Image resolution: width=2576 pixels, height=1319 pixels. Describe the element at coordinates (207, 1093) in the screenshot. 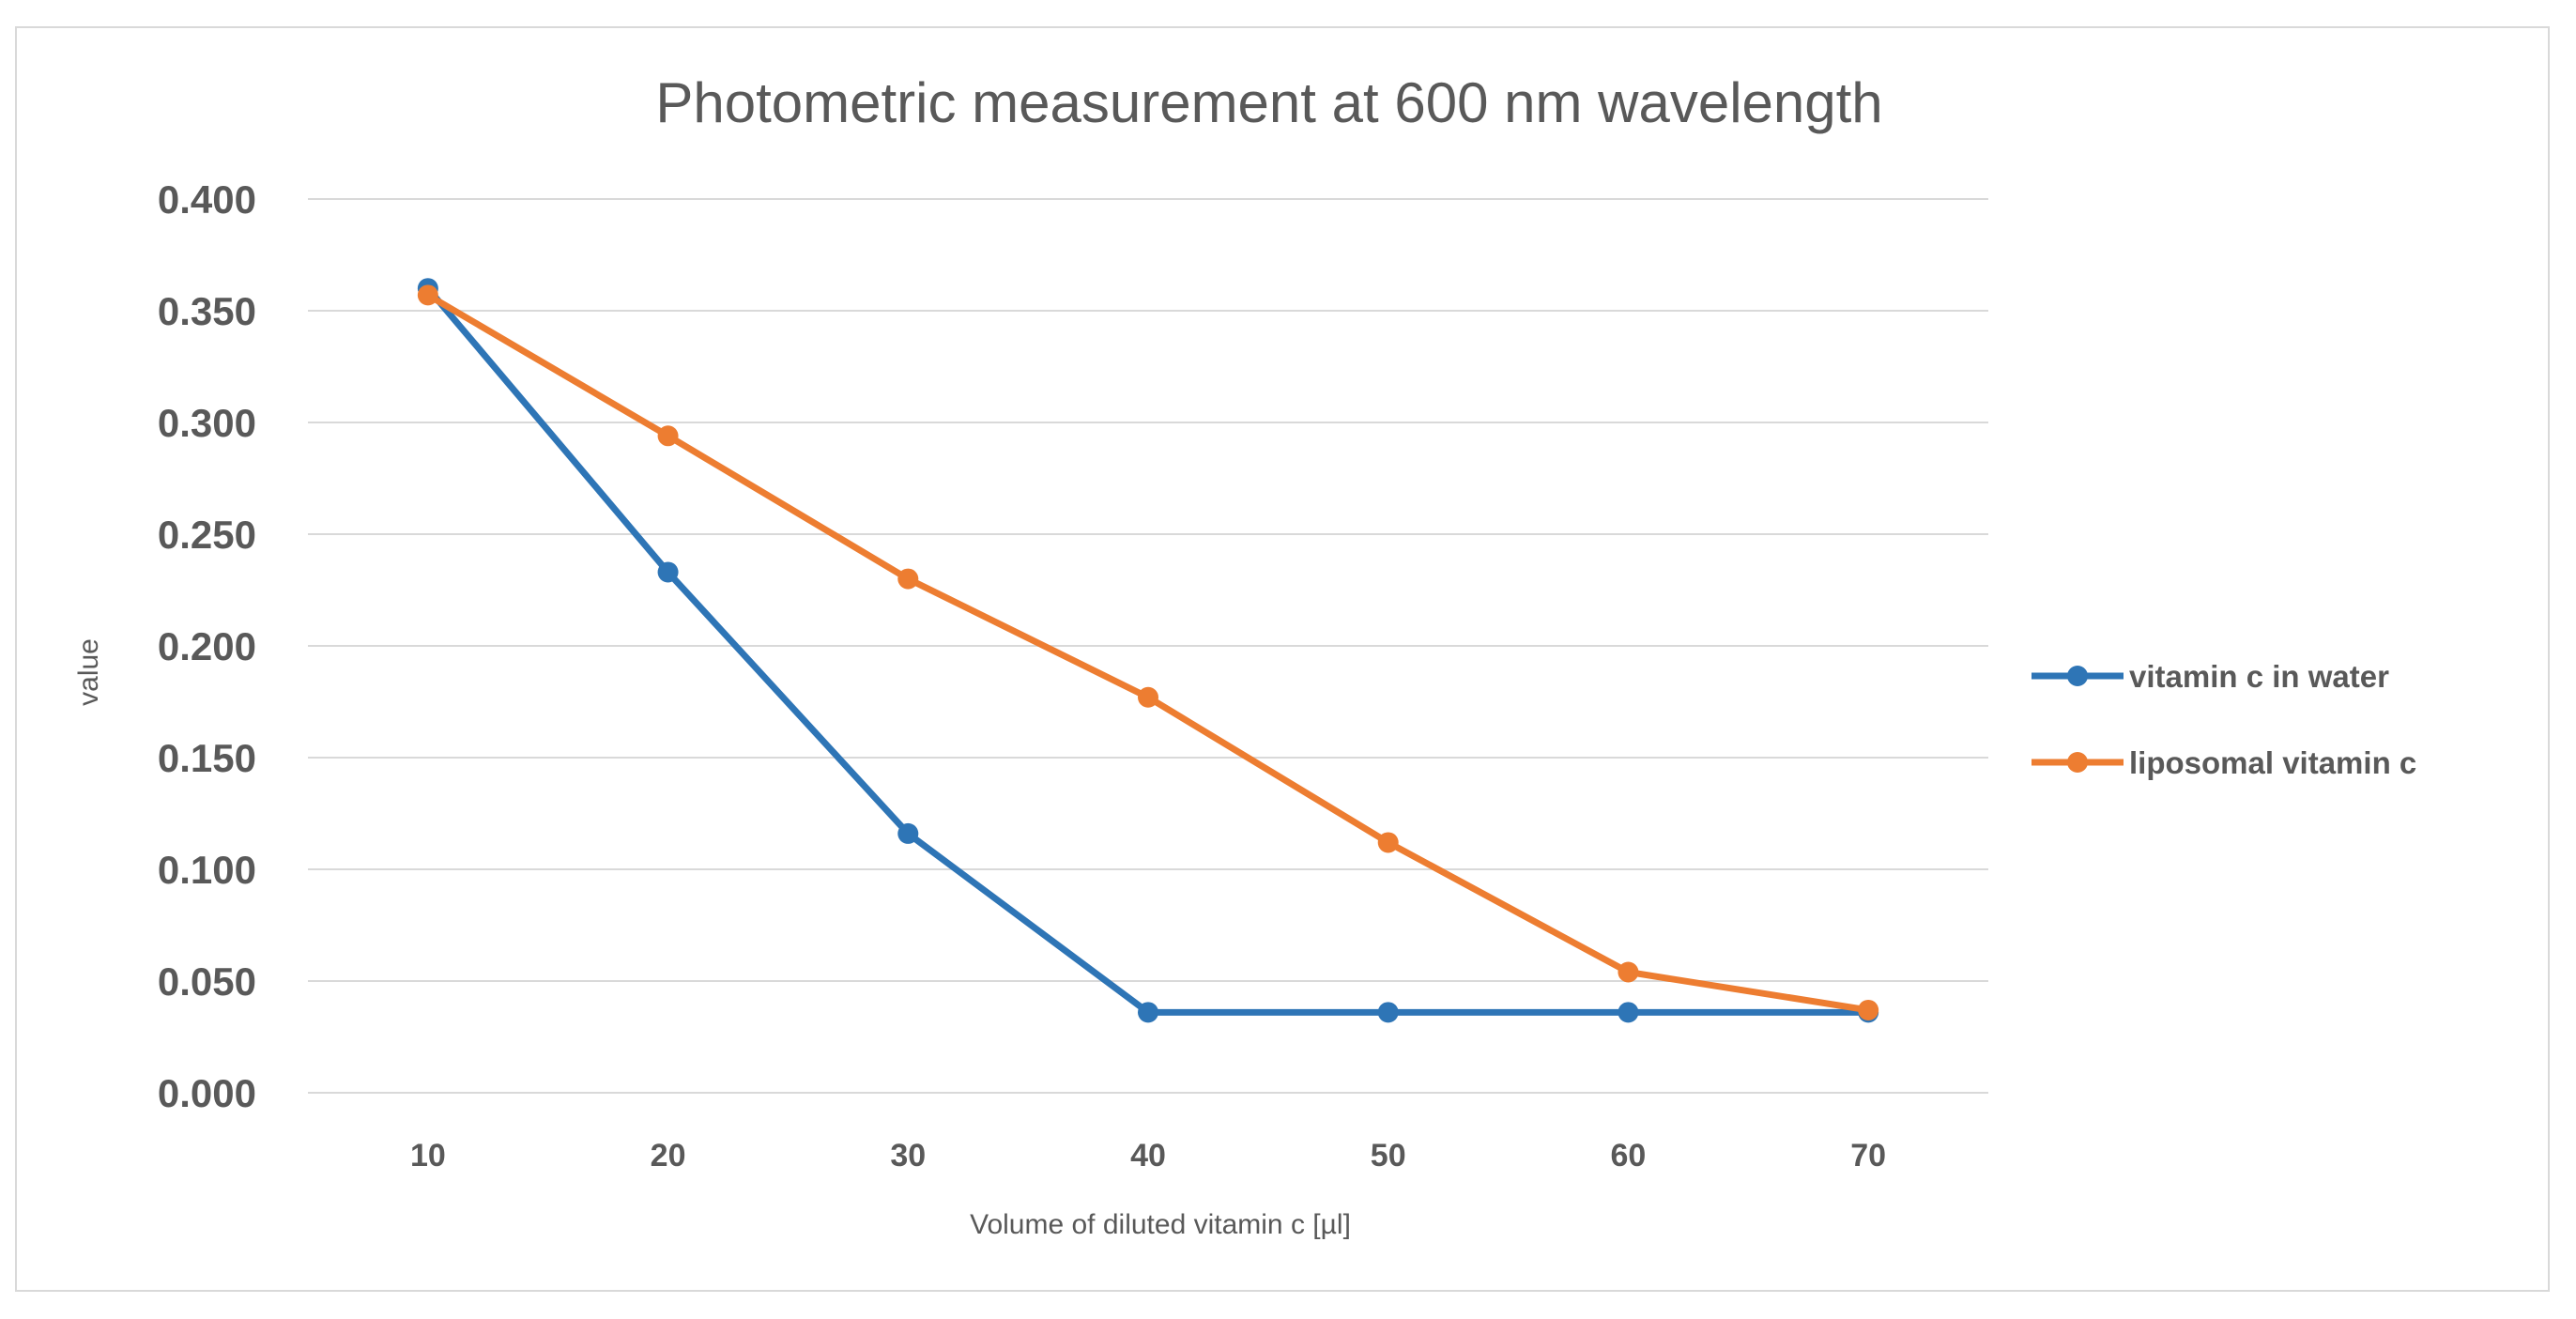

I see `y-tick-label: 0.000` at that location.